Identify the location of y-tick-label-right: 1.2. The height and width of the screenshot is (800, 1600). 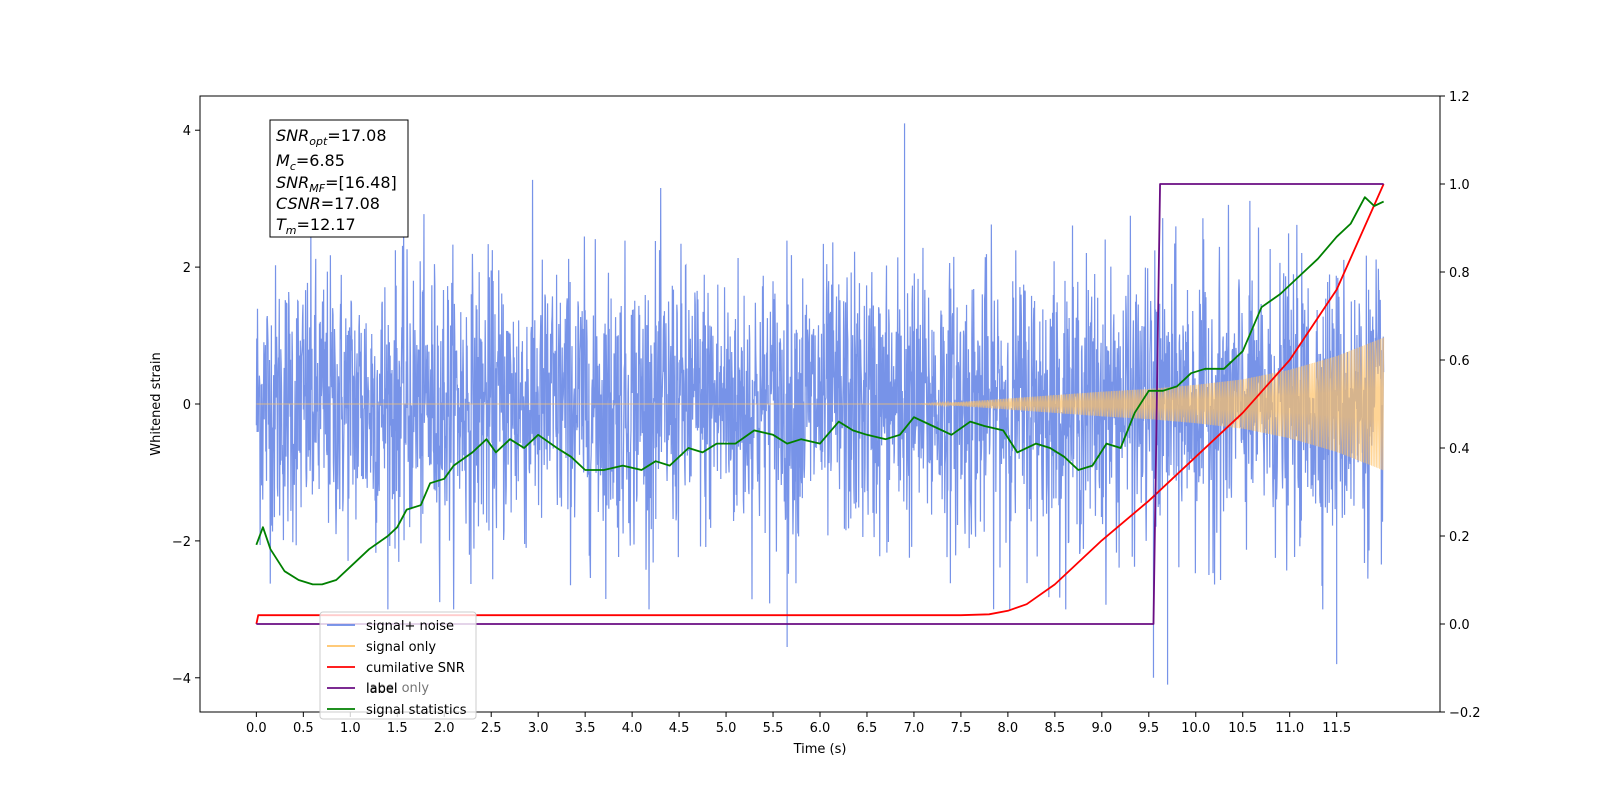
(1459, 97).